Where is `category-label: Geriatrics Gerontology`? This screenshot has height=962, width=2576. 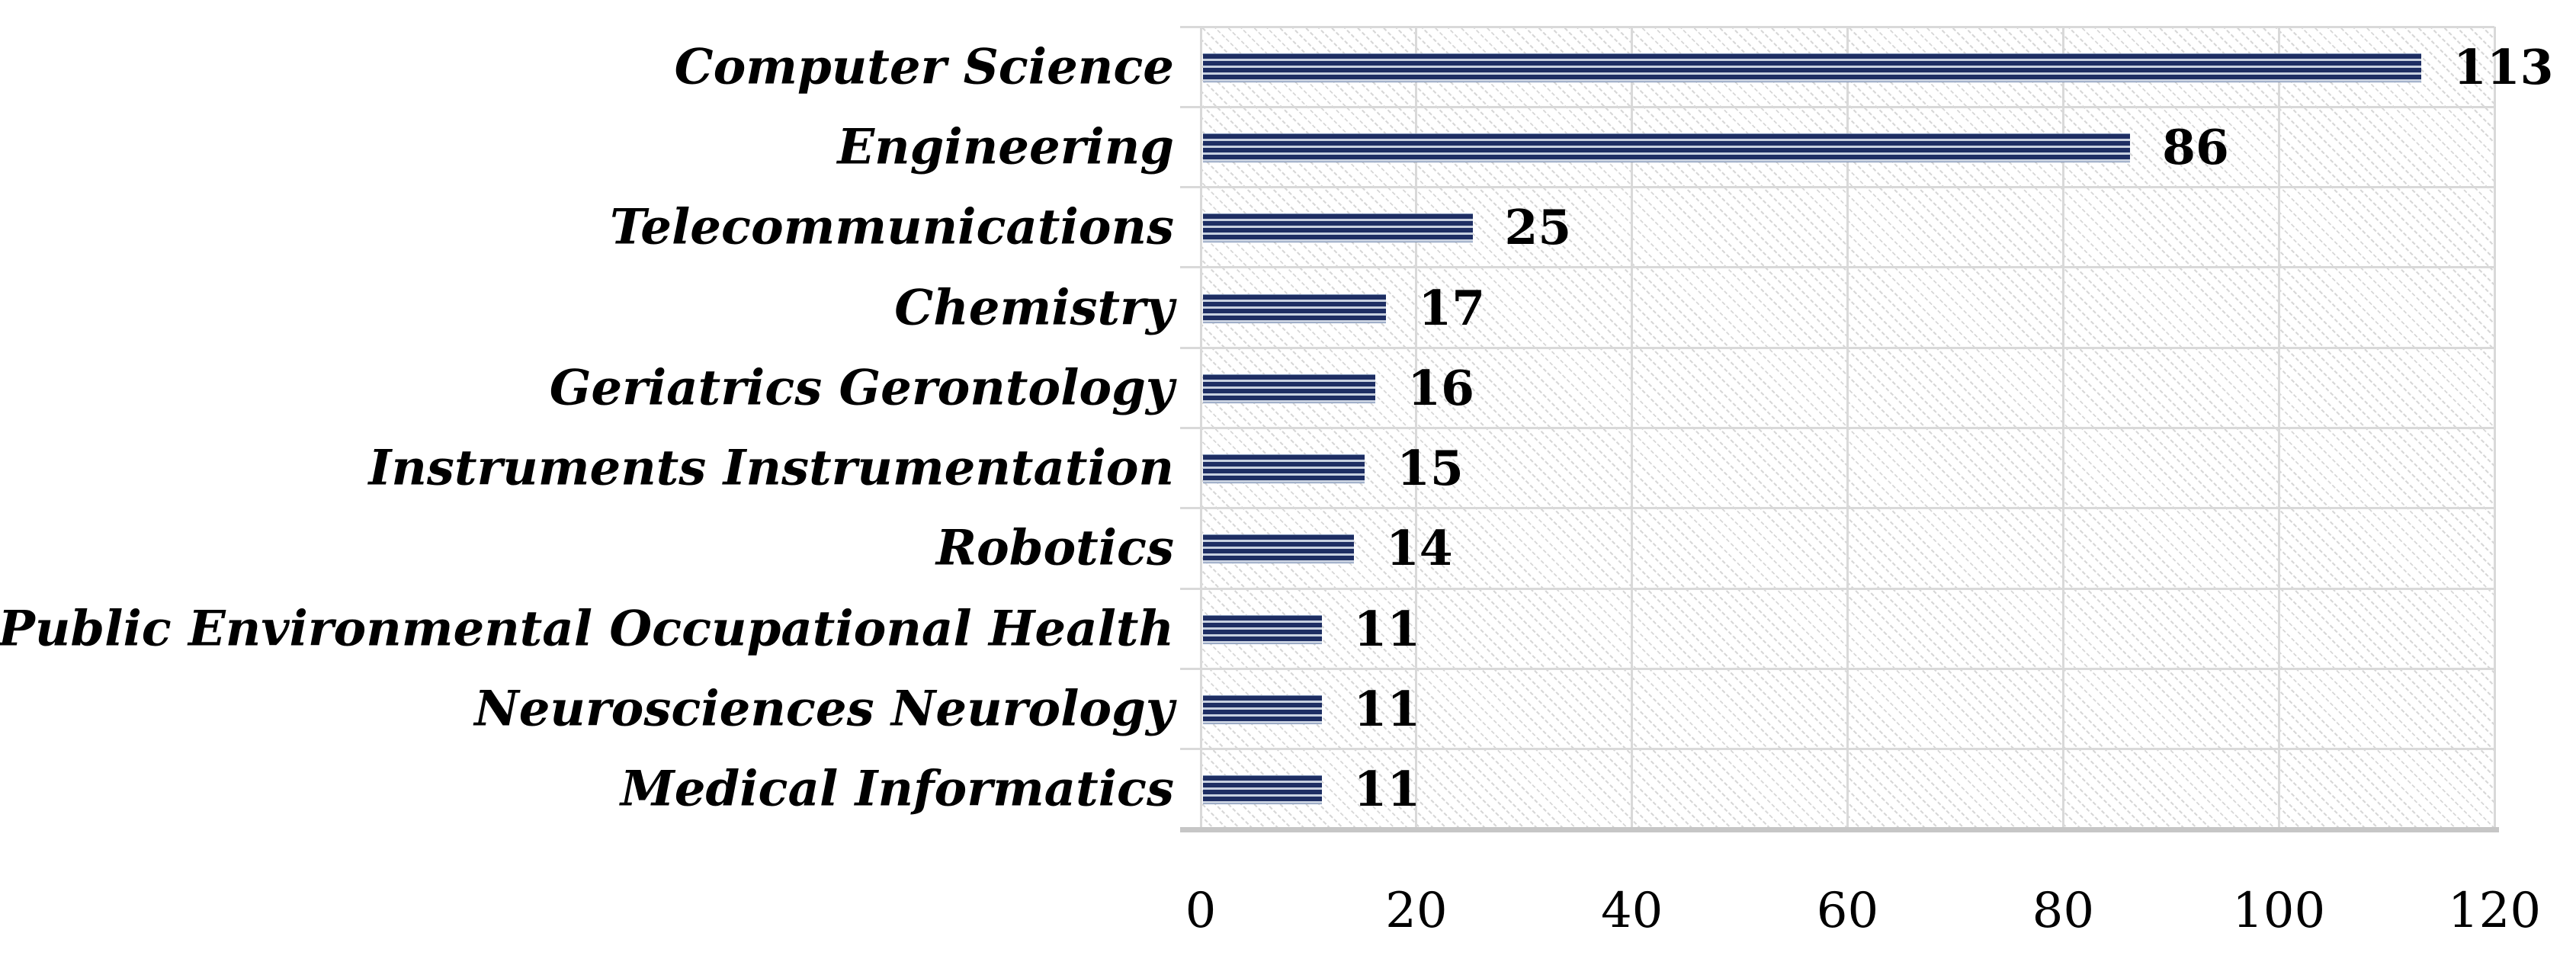
category-label: Geriatrics Gerontology is located at coordinates (861, 388).